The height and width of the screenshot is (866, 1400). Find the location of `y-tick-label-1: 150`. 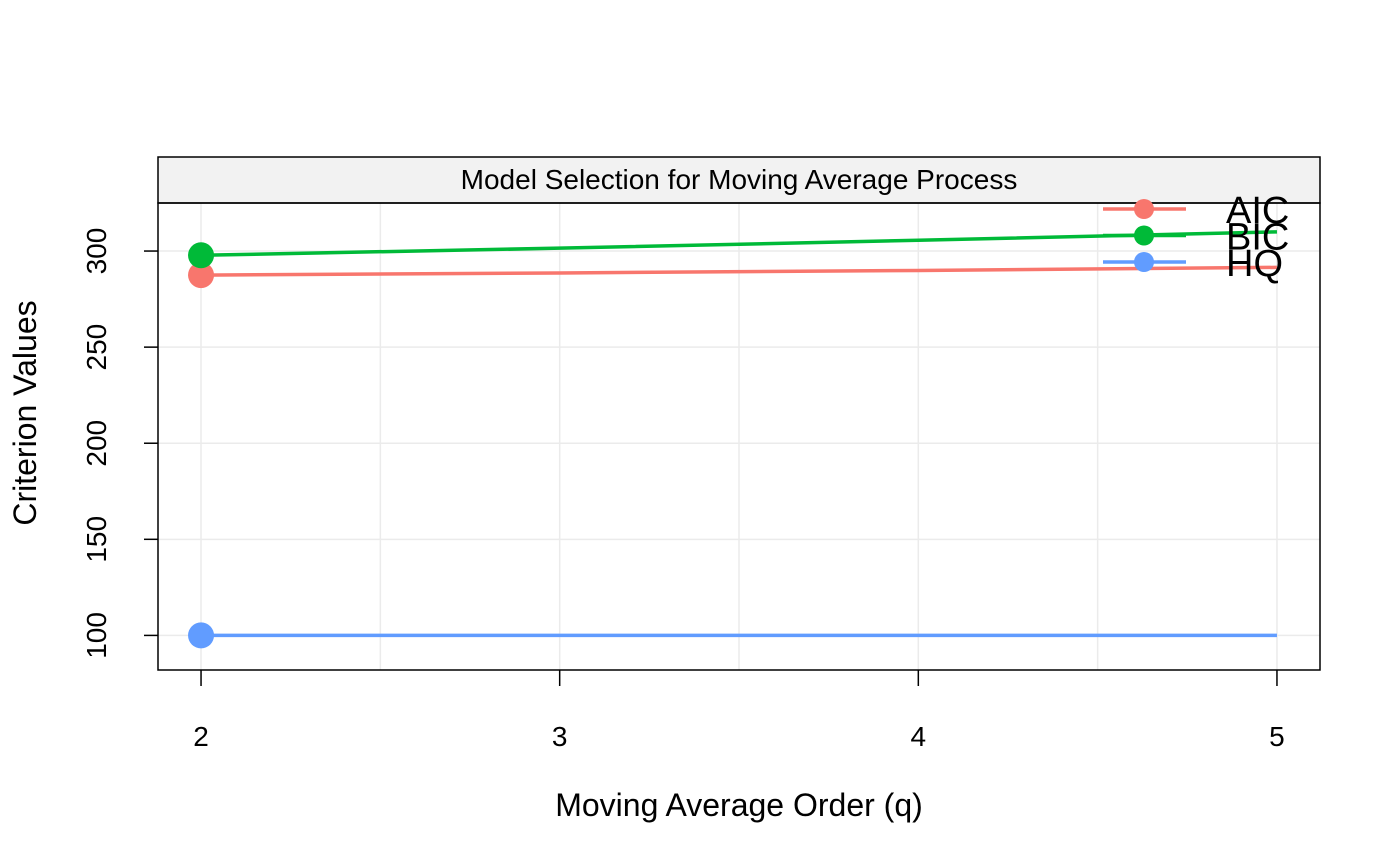

y-tick-label-1: 150 is located at coordinates (96, 539).